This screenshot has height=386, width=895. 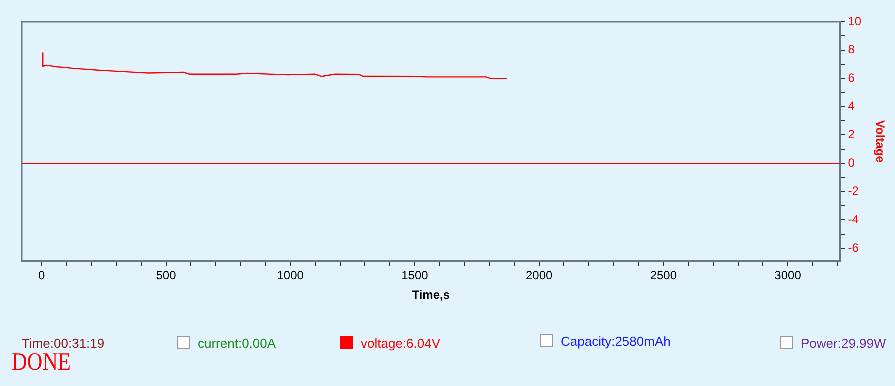 What do you see at coordinates (852, 77) in the screenshot?
I see `y-tick-label: 6` at bounding box center [852, 77].